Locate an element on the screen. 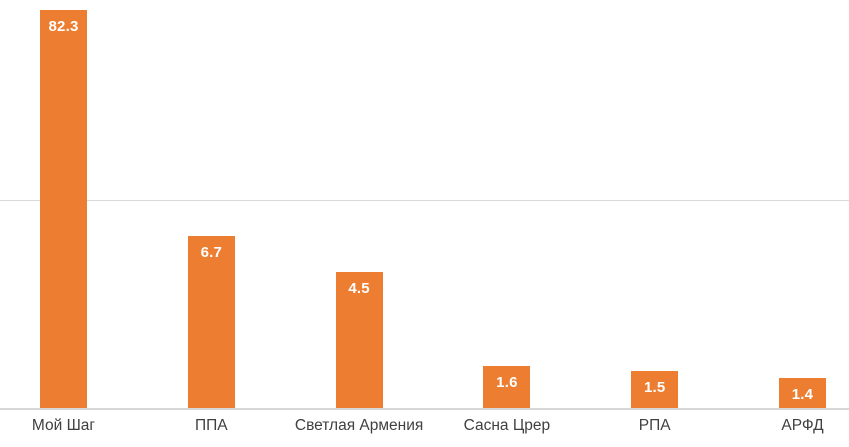 The image size is (849, 447). x-axis-line is located at coordinates (424, 409).